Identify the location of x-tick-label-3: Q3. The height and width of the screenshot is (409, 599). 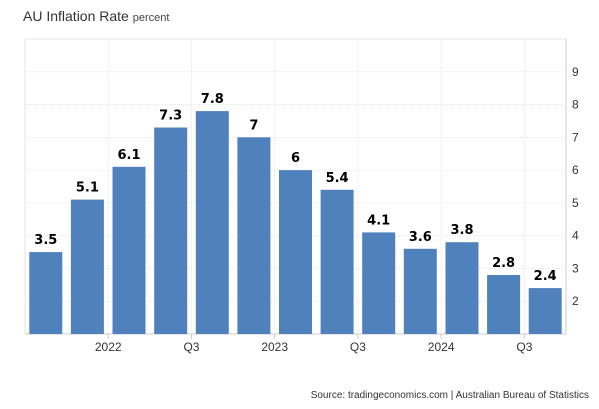
(358, 347).